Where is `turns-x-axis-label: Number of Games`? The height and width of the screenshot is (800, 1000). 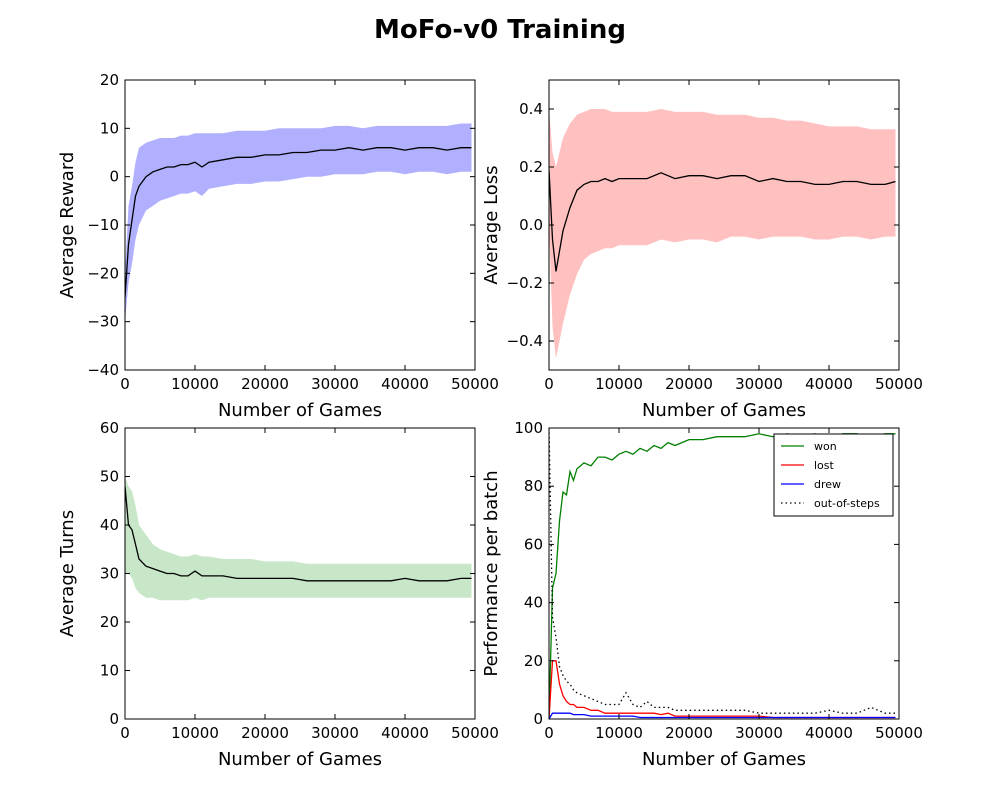 turns-x-axis-label: Number of Games is located at coordinates (300, 759).